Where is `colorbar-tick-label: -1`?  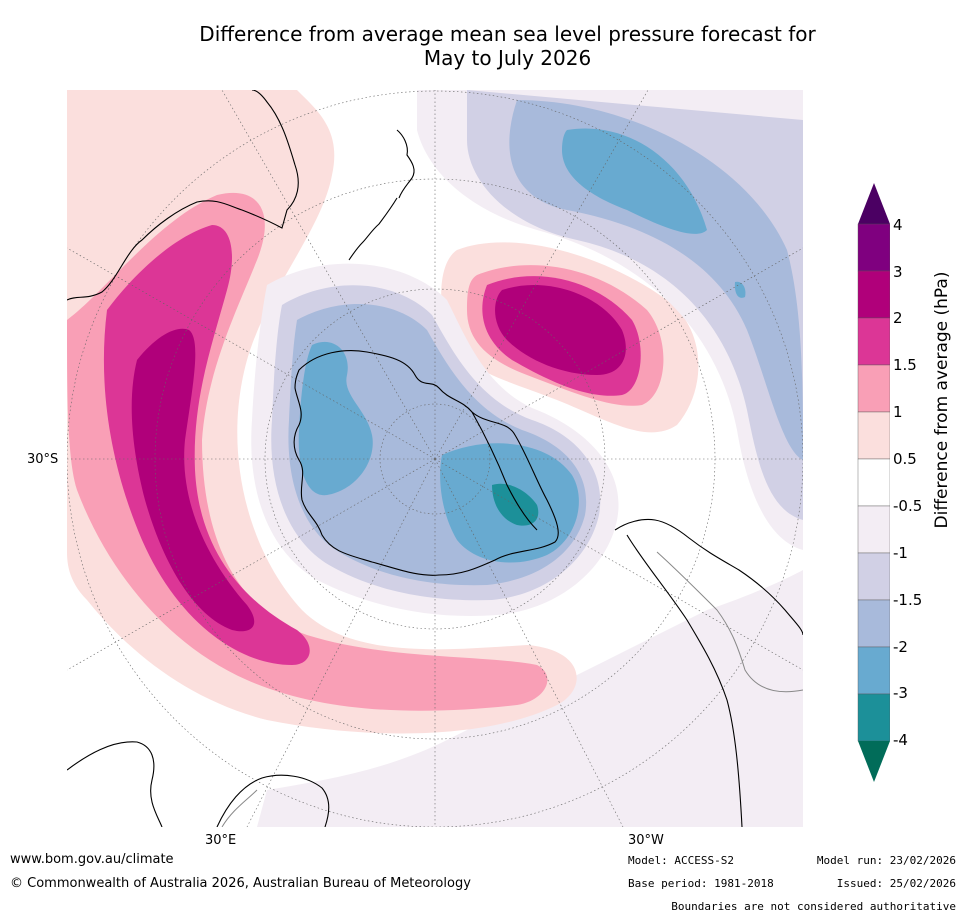 colorbar-tick-label: -1 is located at coordinates (900, 553).